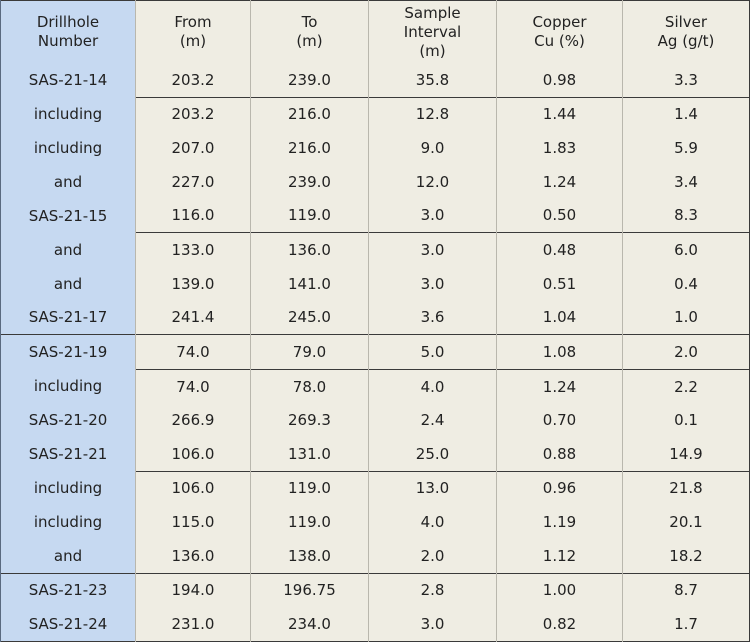  I want to click on value-cell: 0.51, so click(559, 283).